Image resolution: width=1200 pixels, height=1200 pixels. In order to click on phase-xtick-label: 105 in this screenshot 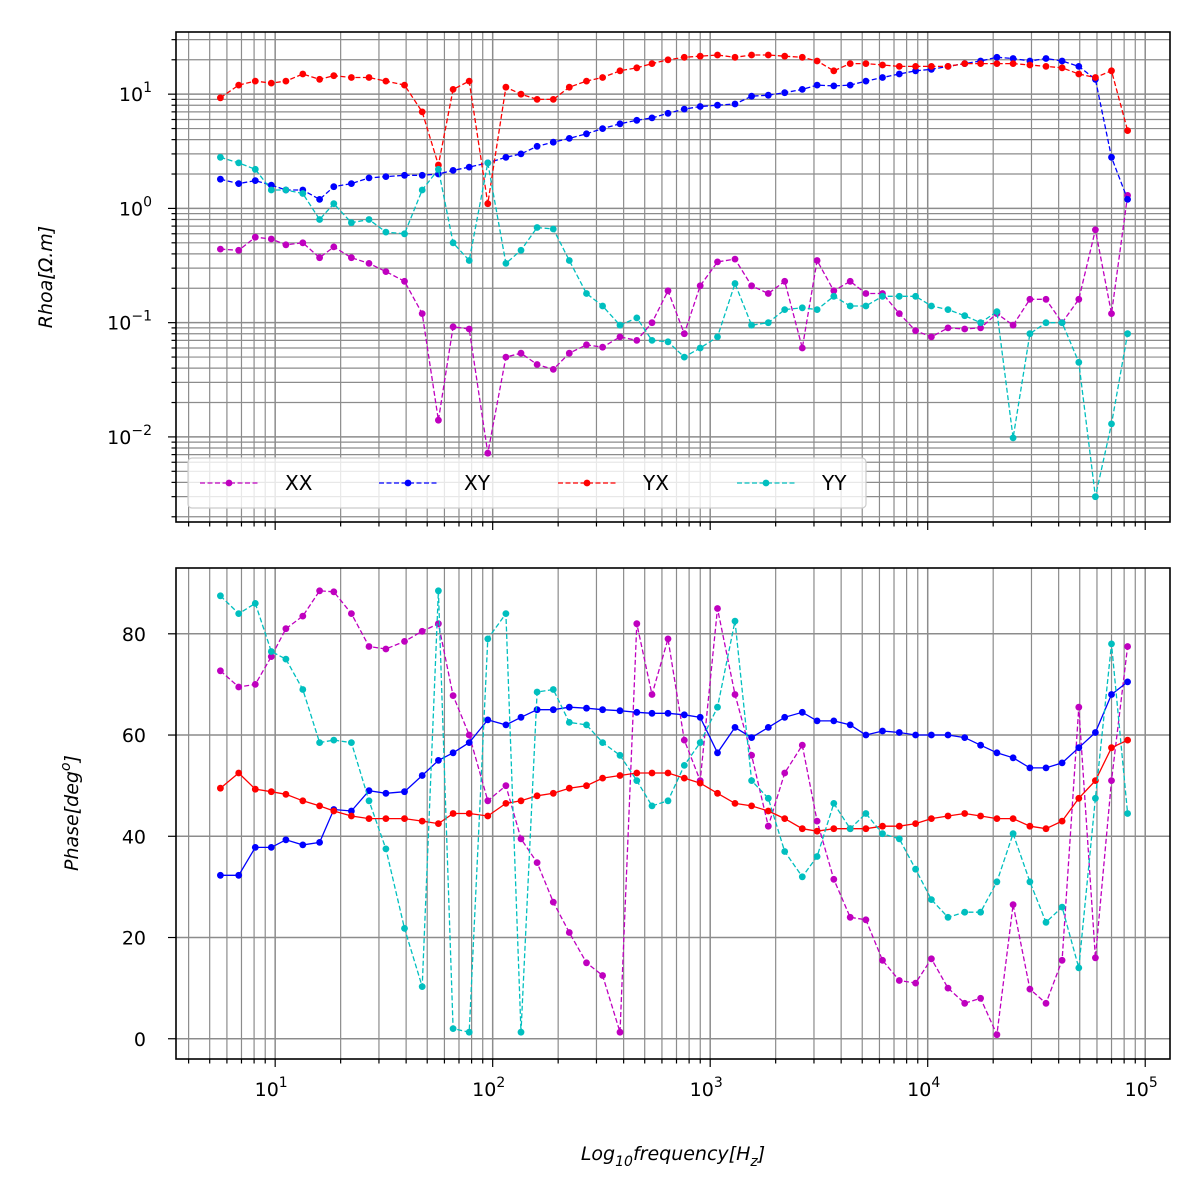, I will do `click(1141, 1088)`.